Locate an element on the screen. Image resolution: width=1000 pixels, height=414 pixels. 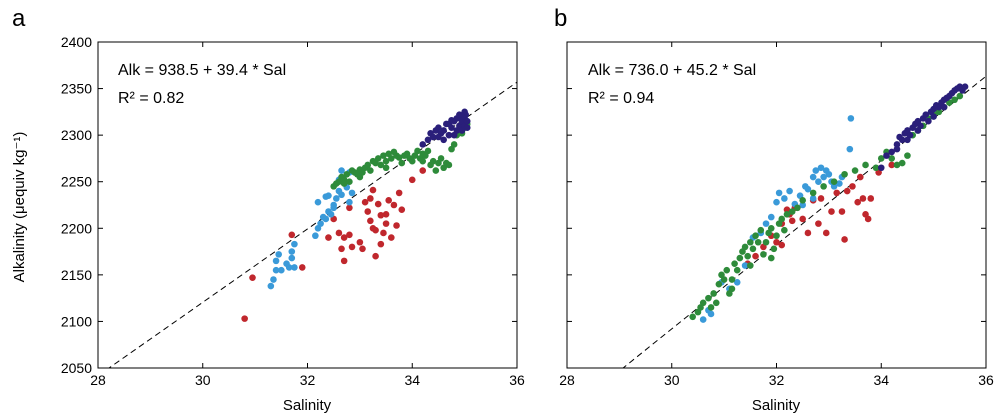
y-tick-label: 2100 is located at coordinates (76, 321).